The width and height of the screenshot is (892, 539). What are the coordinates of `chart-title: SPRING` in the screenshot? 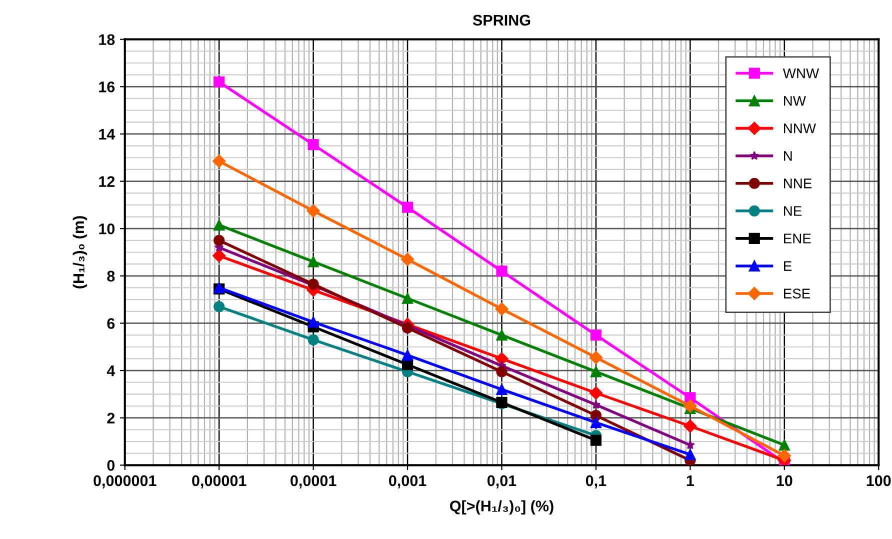 It's located at (501, 20).